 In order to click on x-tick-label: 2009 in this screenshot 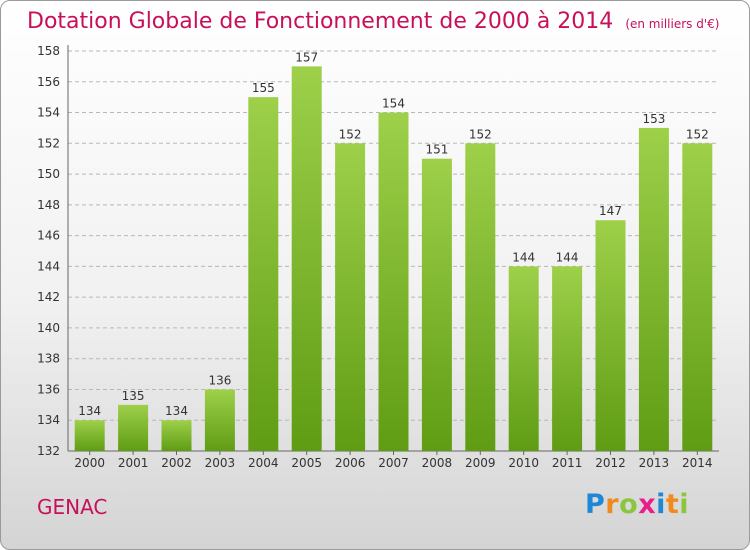, I will do `click(480, 463)`.